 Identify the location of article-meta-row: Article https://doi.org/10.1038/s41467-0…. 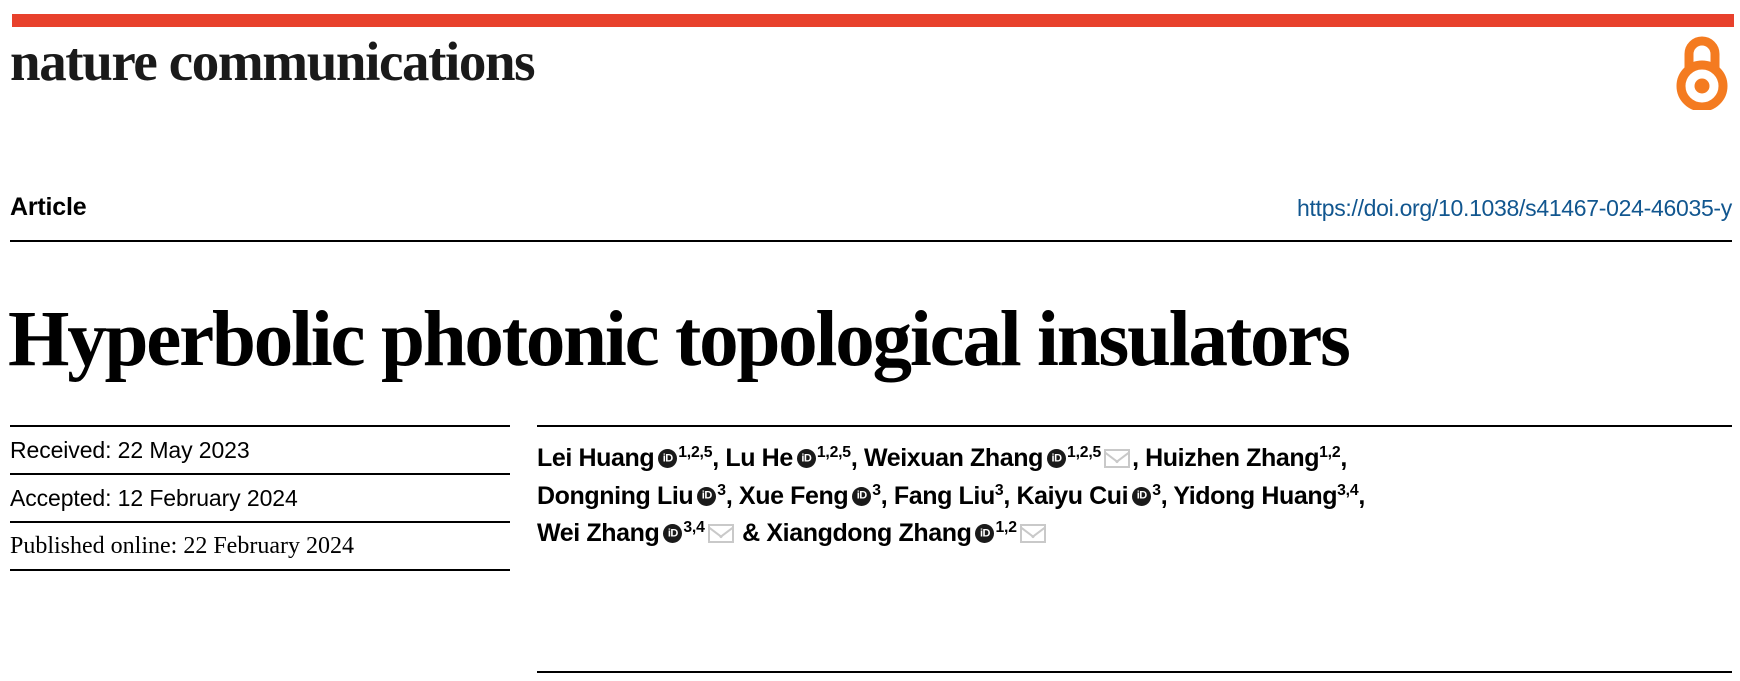
(871, 213).